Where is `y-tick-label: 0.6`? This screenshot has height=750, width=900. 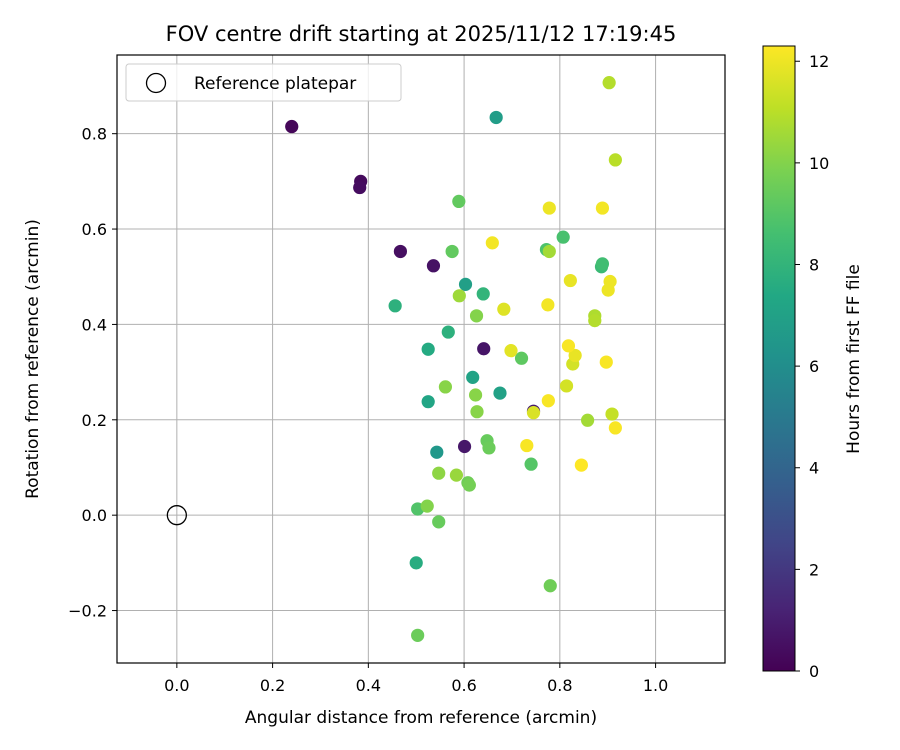
y-tick-label: 0.6 is located at coordinates (94, 229).